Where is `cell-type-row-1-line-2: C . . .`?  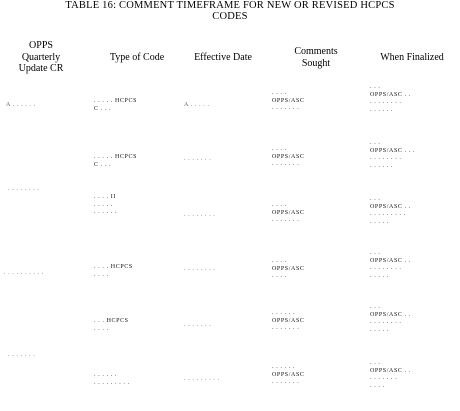 cell-type-row-1-line-2: C . . . is located at coordinates (103, 108).